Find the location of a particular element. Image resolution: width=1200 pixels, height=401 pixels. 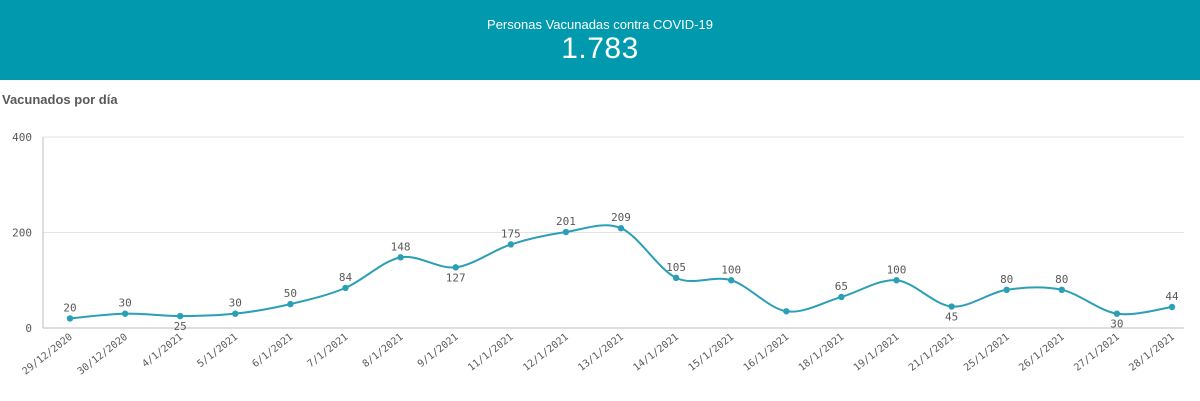

x-tick-label-8: 11/1/2021 is located at coordinates (490, 353).